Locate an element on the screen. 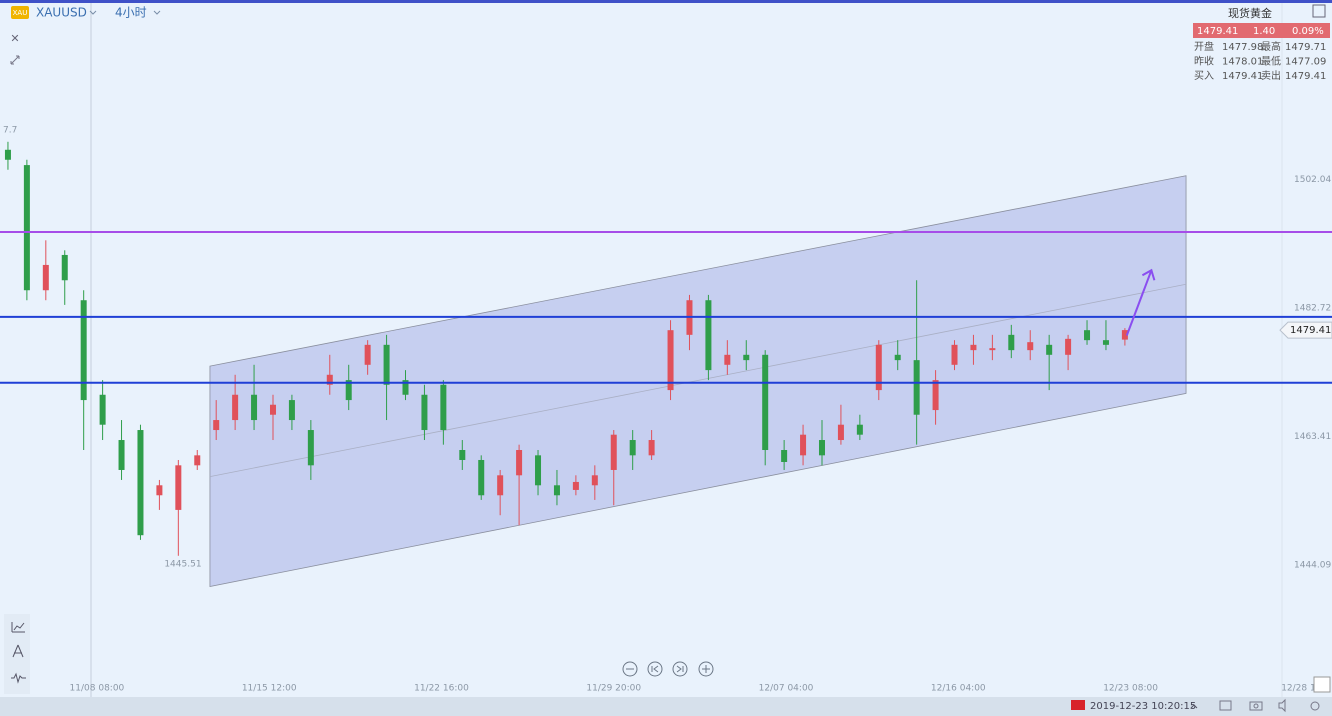 Image resolution: width=1332 pixels, height=716 pixels. y-tick-label: 1482.72 is located at coordinates (1312, 309).